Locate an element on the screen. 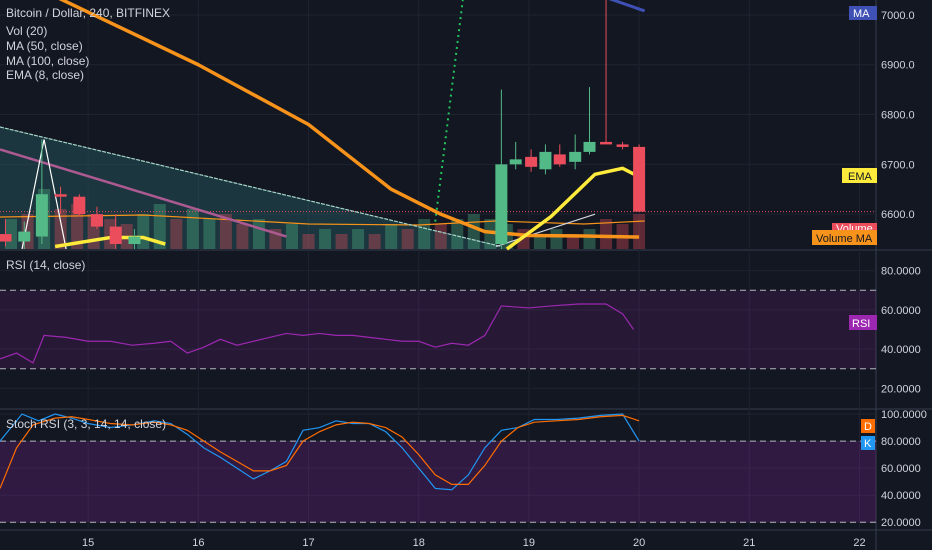 The image size is (932, 550). stoch-d-tag: D is located at coordinates (868, 426).